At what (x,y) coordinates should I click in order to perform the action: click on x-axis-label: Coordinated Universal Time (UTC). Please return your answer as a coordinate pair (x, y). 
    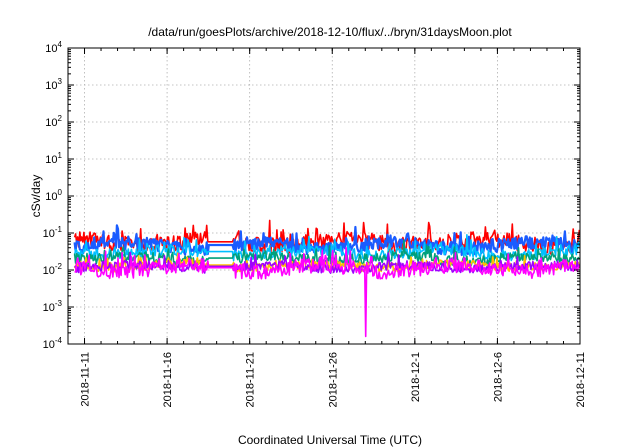
    Looking at the image, I should click on (330, 440).